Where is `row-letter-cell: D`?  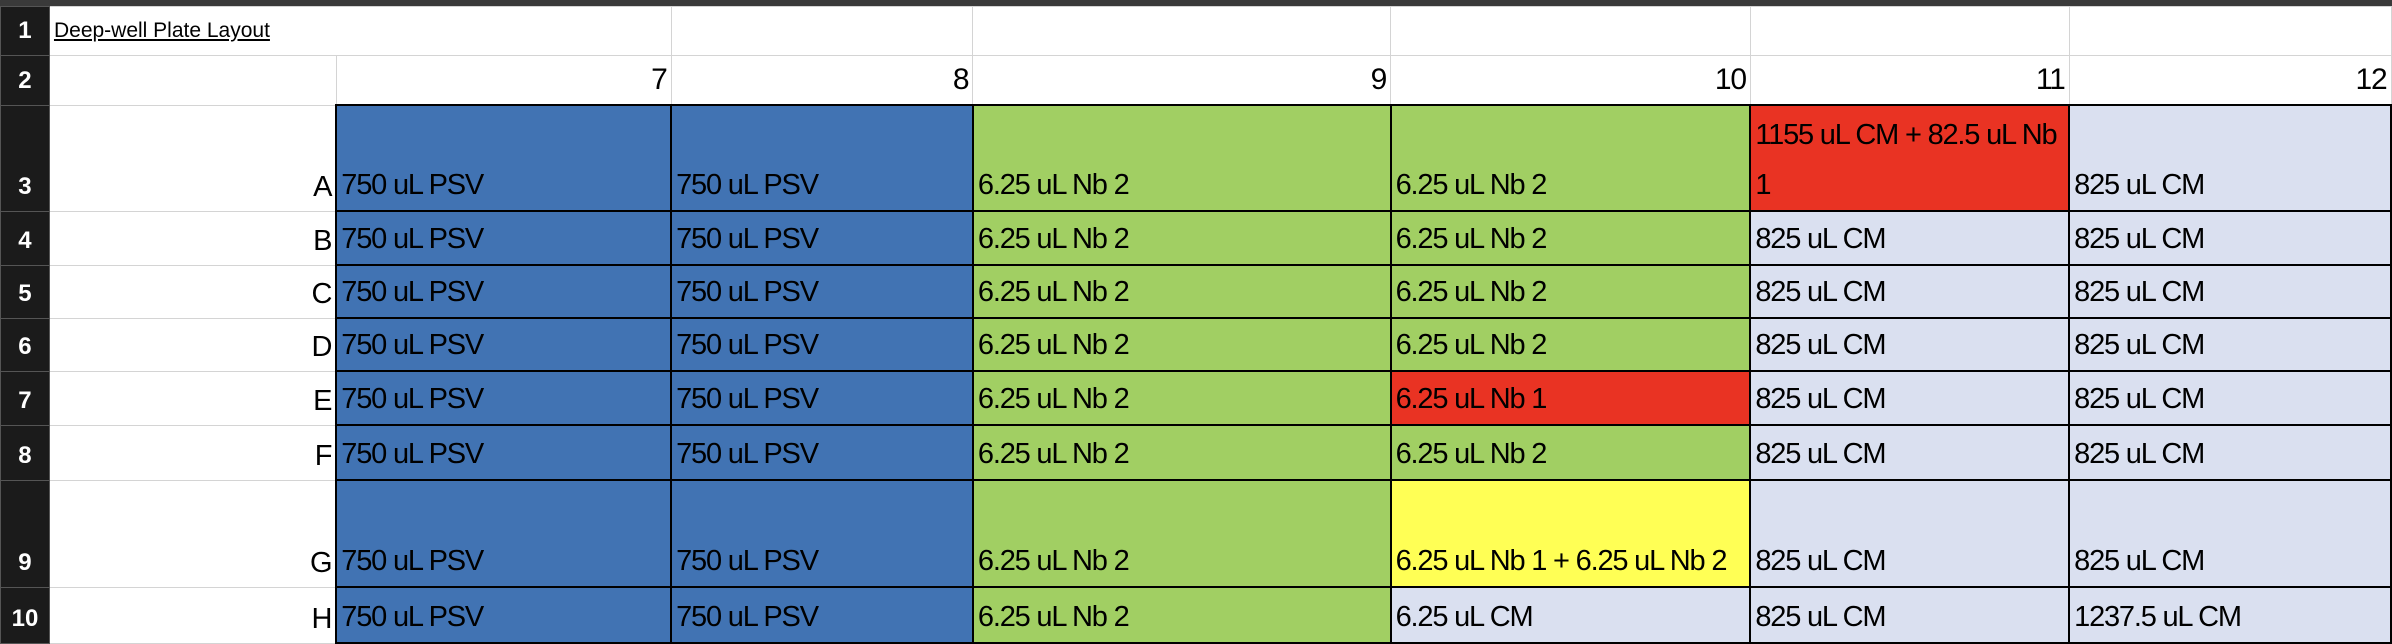 row-letter-cell: D is located at coordinates (192, 344).